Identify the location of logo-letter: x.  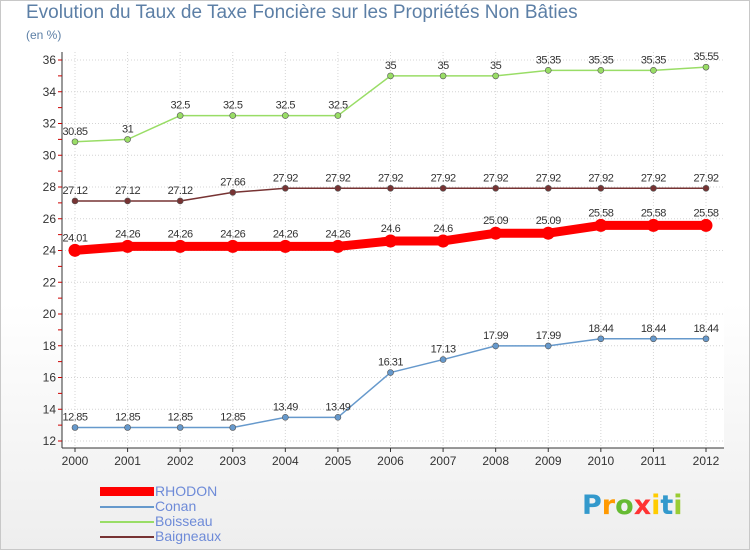
(642, 505).